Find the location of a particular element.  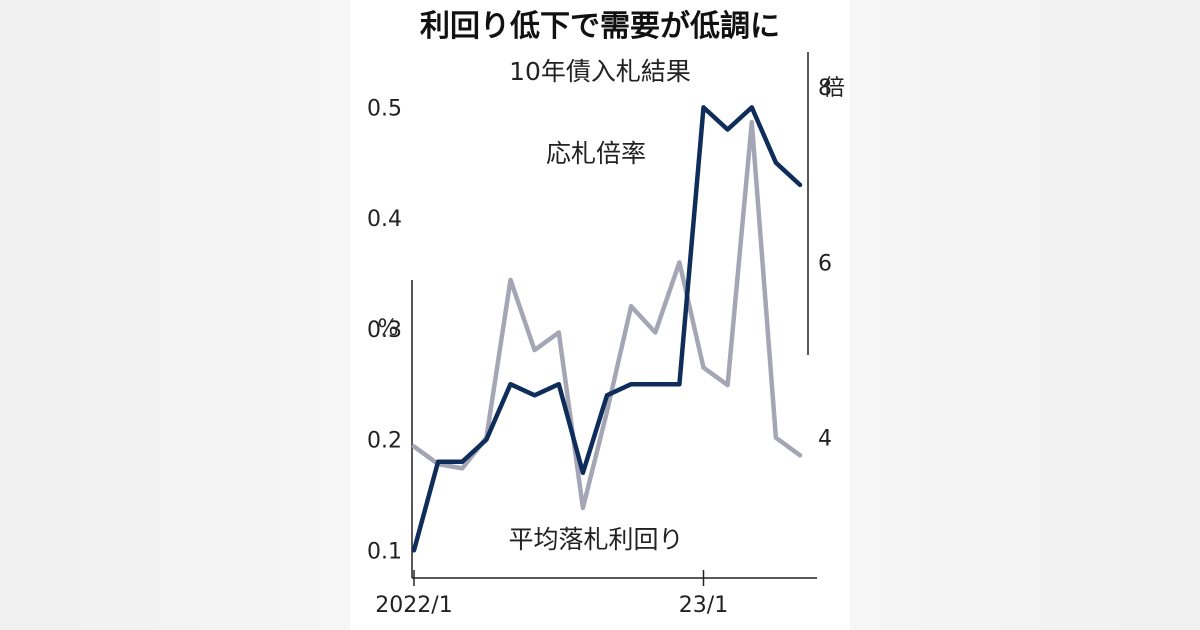

left-tick-label: 0.1 is located at coordinates (384, 551).